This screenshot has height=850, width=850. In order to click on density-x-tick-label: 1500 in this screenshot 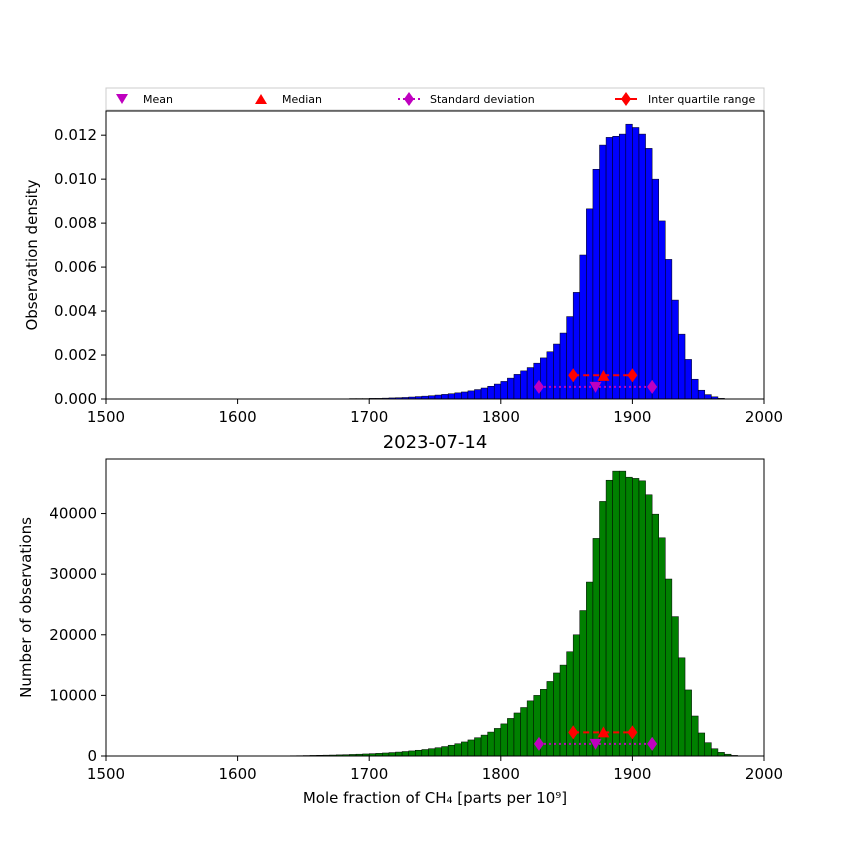, I will do `click(106, 417)`.